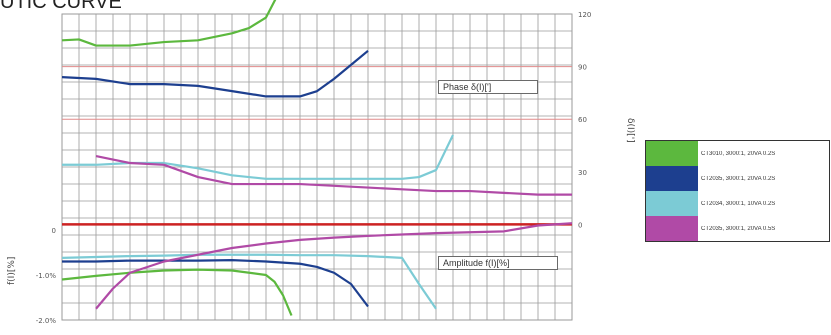 The height and width of the screenshot is (335, 831). Describe the element at coordinates (169, 23) in the screenshot. I see `series-0-phase-line` at that location.